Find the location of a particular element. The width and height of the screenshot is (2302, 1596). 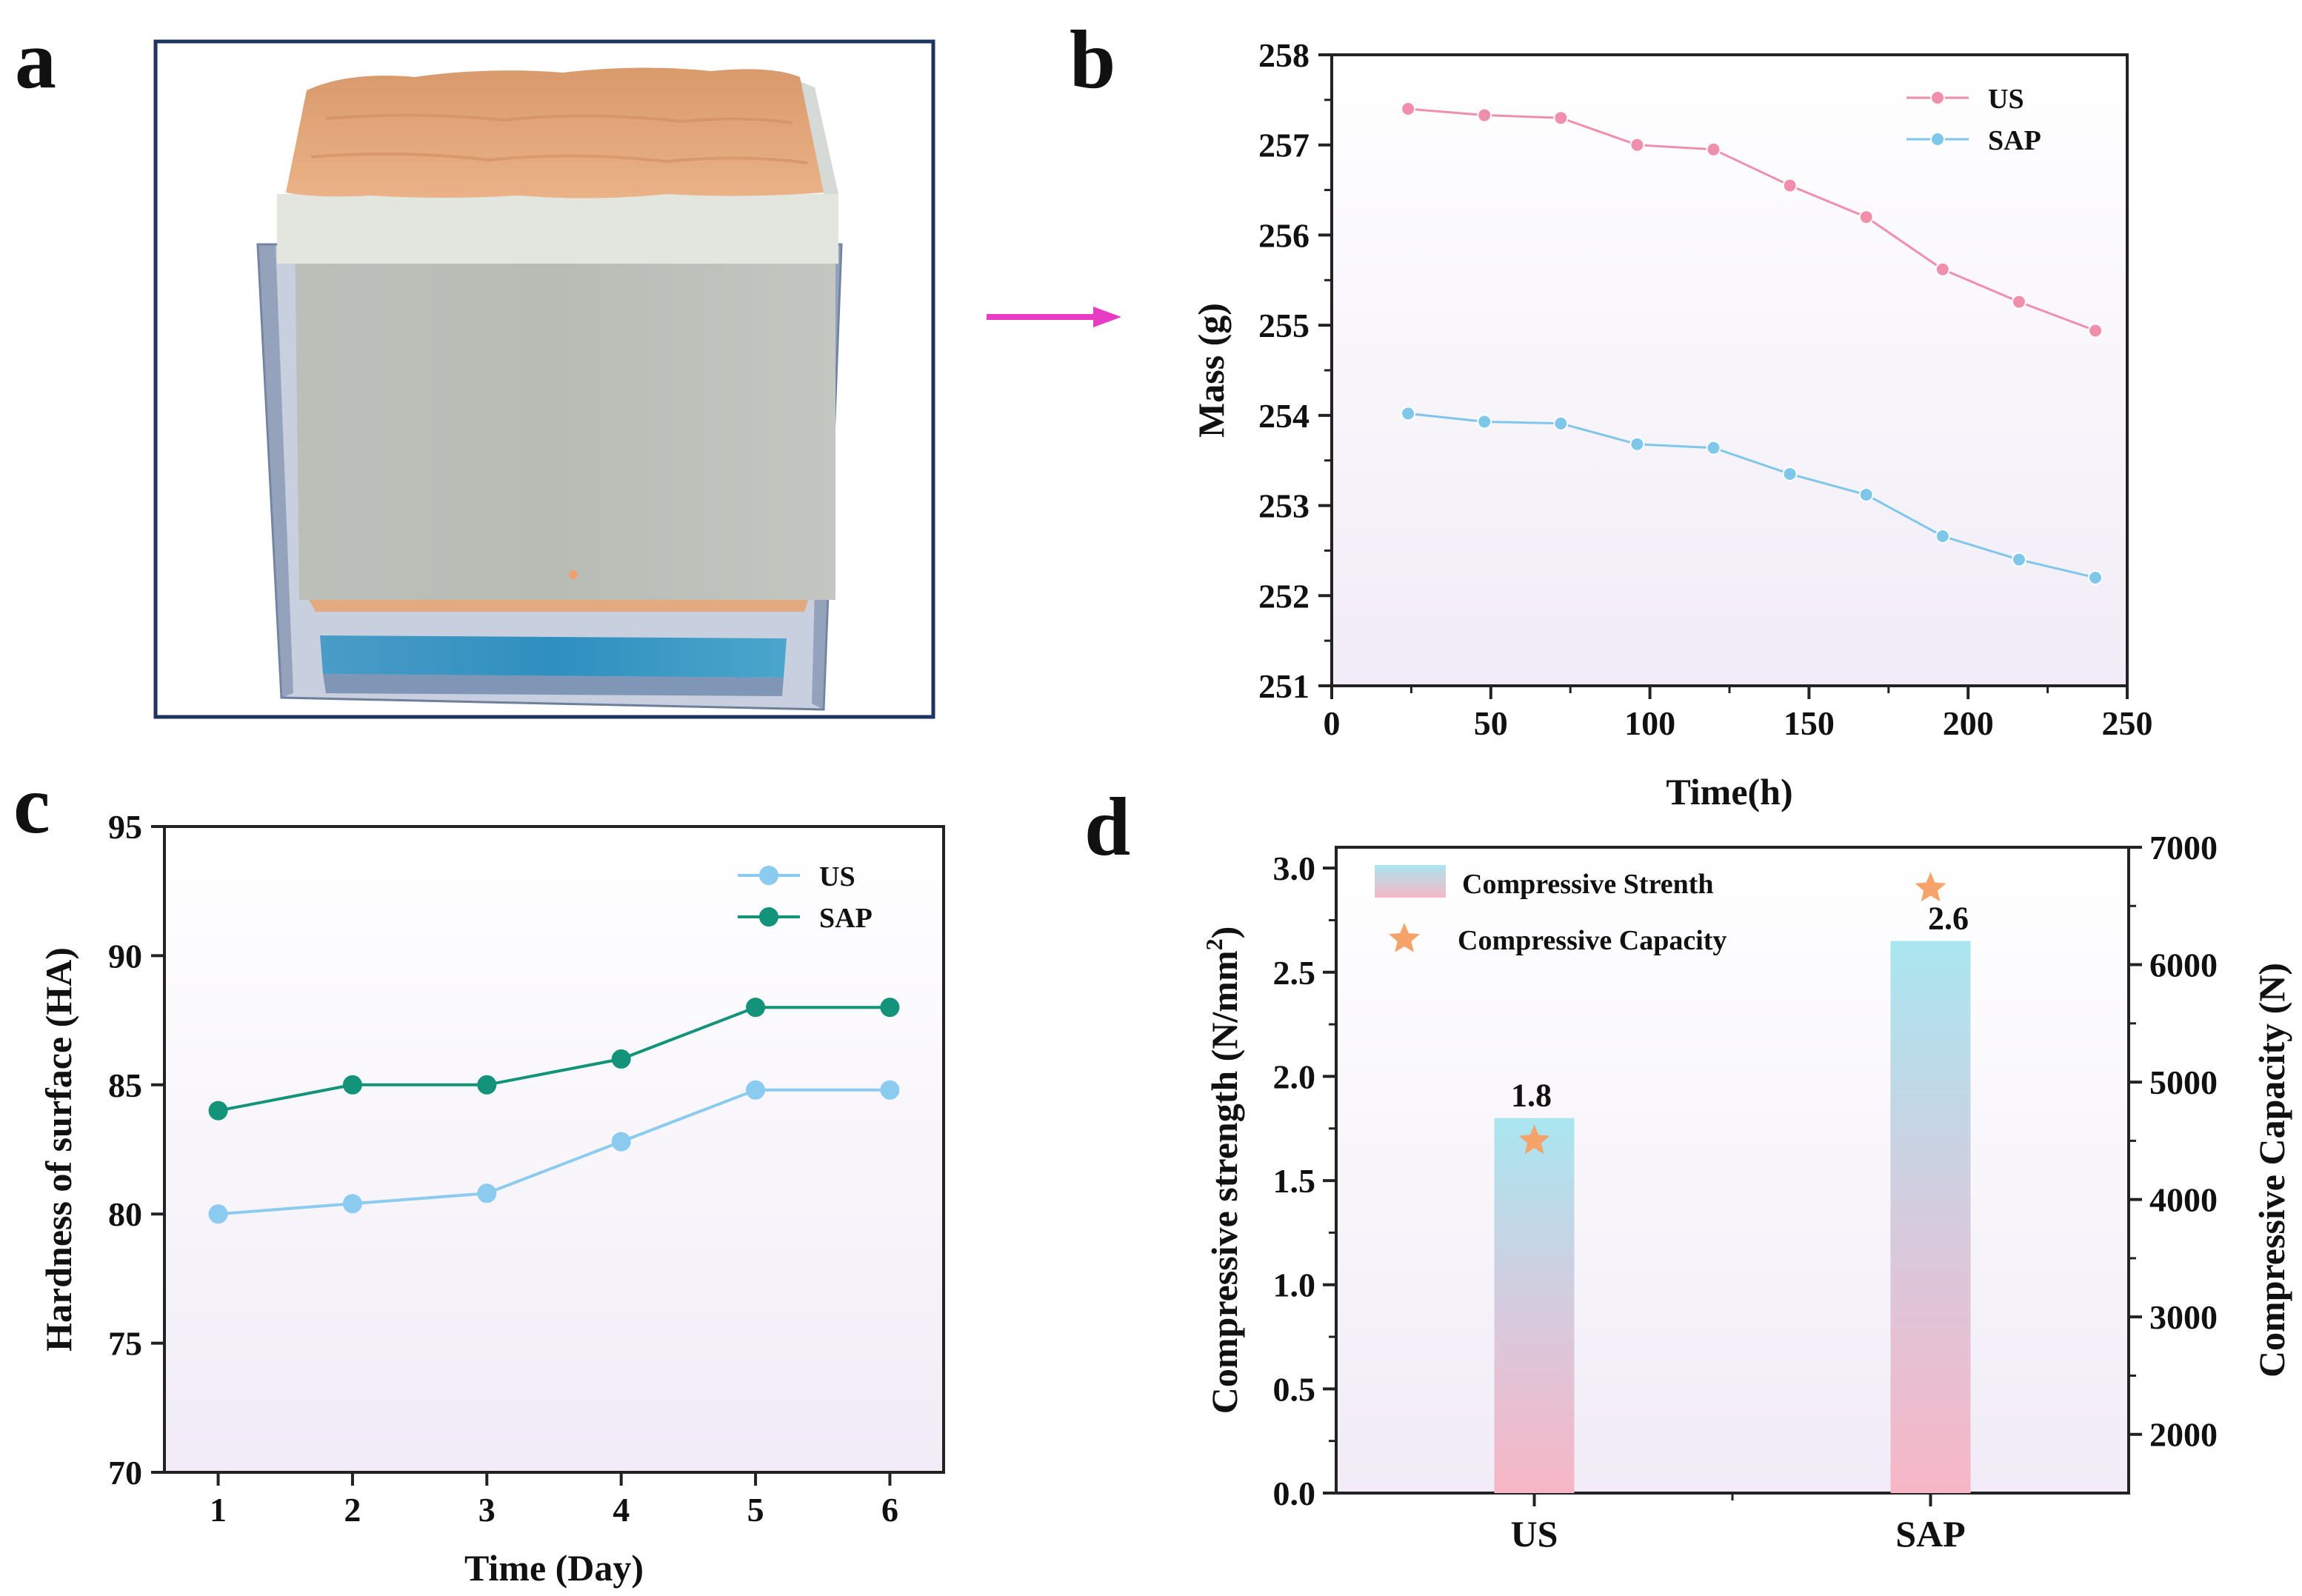

water-layer is located at coordinates (553, 656).